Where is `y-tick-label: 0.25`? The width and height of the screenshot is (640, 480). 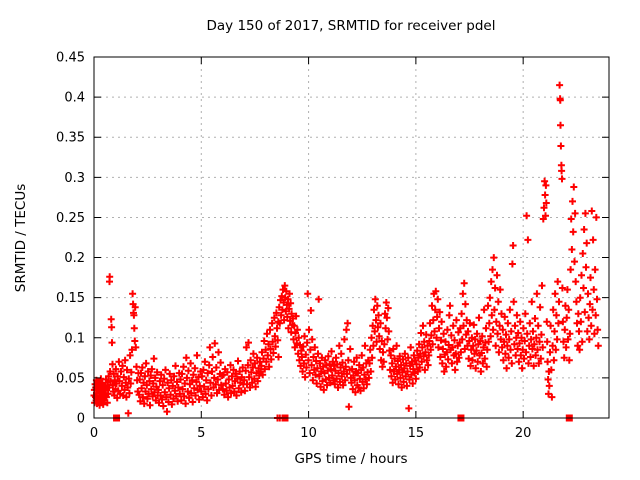
y-tick-label: 0.25 is located at coordinates (70, 218).